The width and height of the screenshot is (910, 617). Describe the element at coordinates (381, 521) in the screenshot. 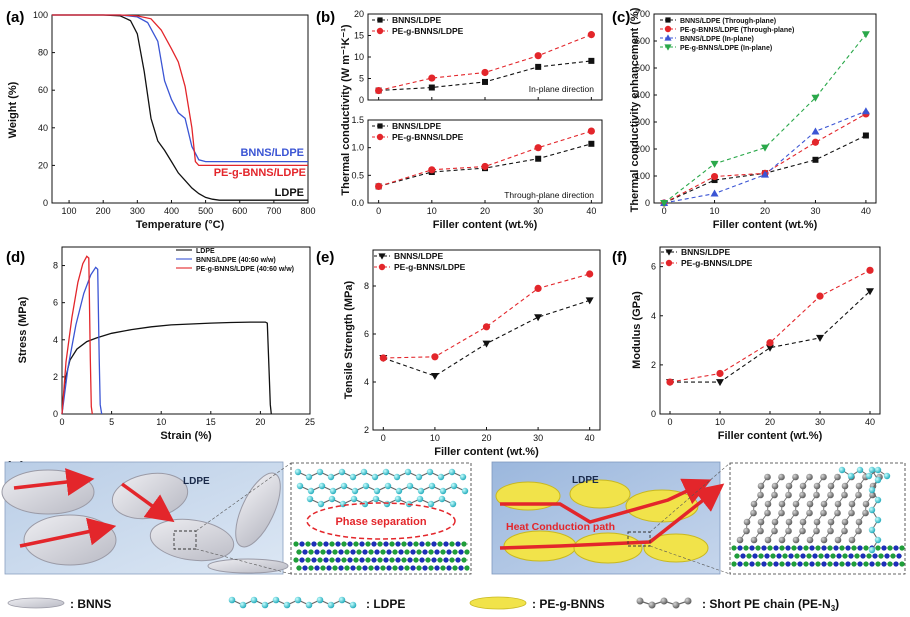

I see `phase-separation-ellipse` at that location.